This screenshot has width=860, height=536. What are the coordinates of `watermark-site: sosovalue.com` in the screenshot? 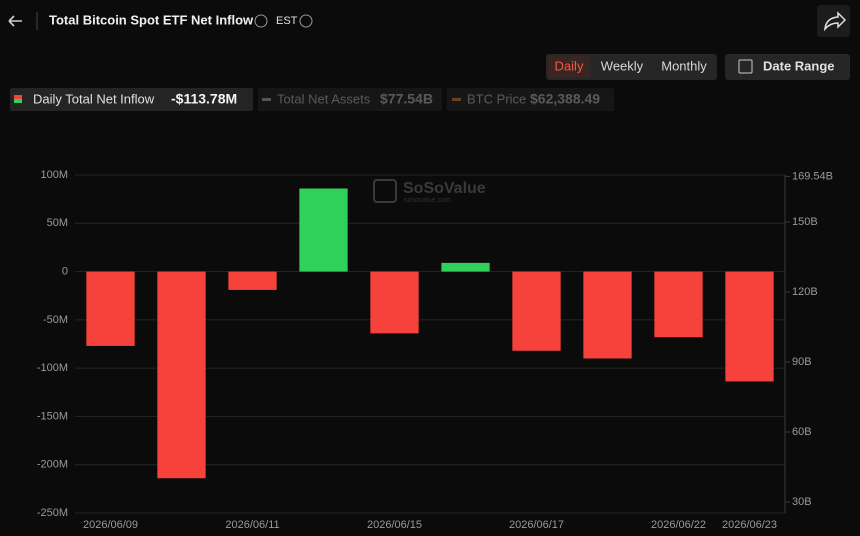 It's located at (427, 200).